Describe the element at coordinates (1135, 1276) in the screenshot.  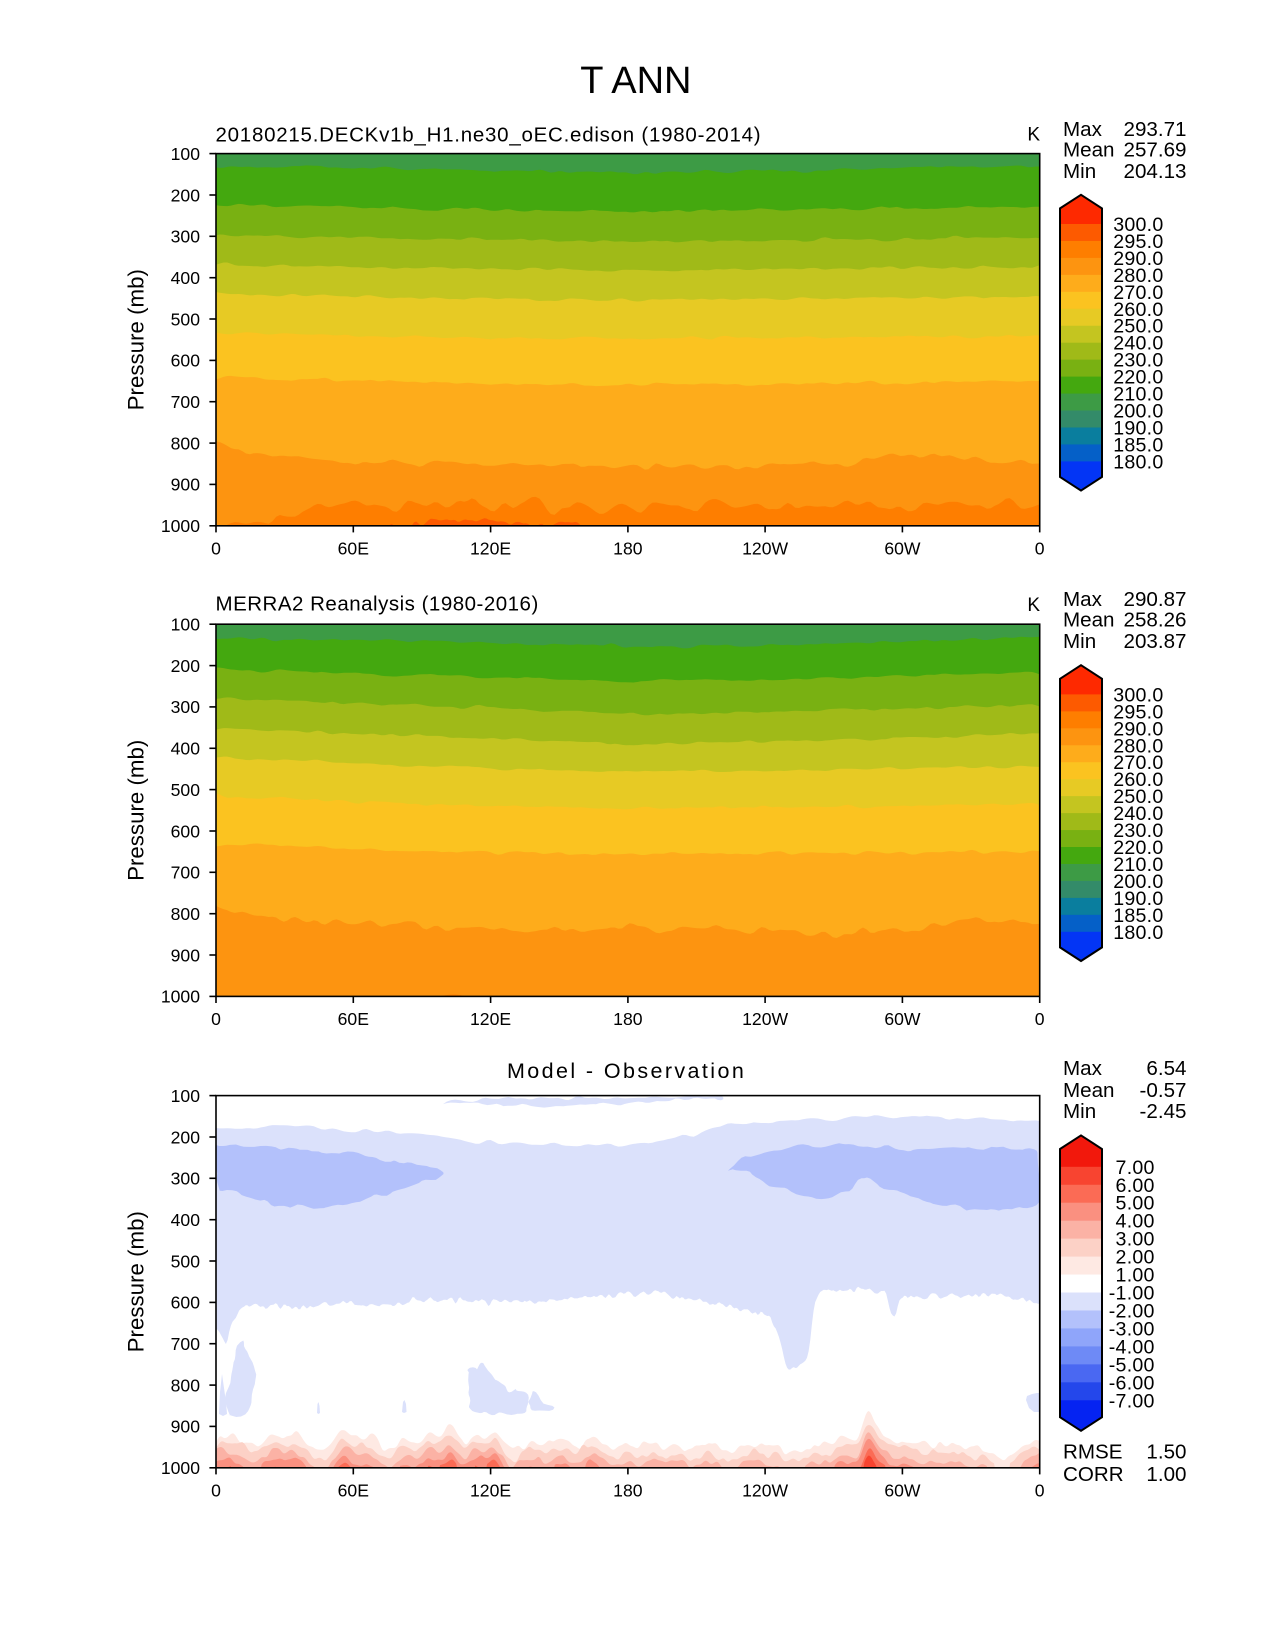
I see `svg-text: 1.00` at that location.